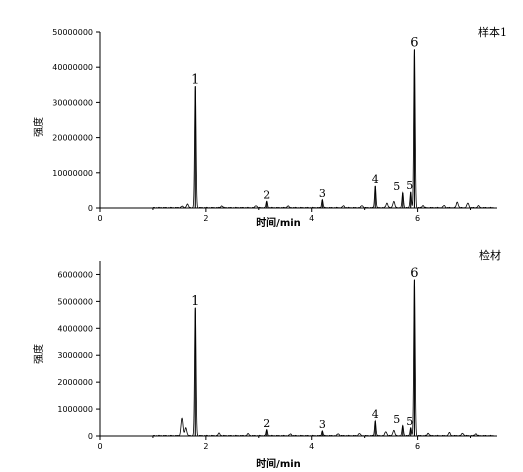 The image size is (523, 472). Describe the element at coordinates (72, 32) in the screenshot. I see `y-tick-label: 50000000` at that location.